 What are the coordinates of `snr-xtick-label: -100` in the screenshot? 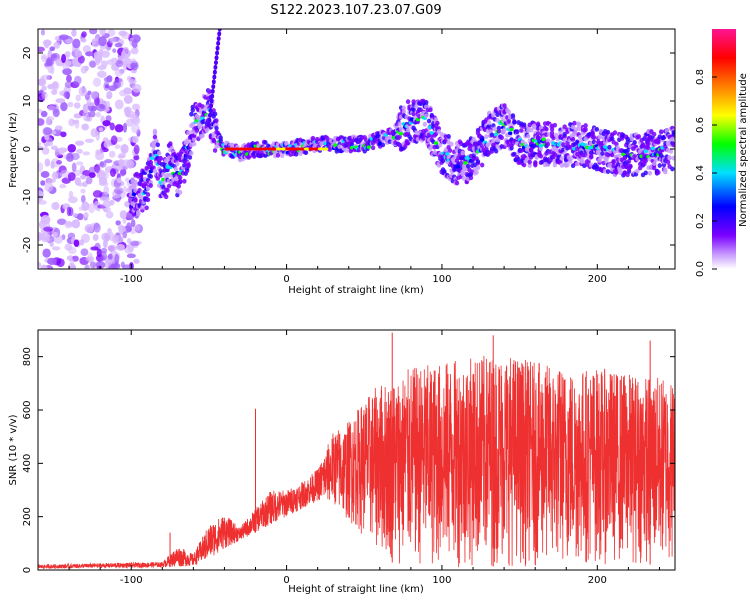 It's located at (131, 580).